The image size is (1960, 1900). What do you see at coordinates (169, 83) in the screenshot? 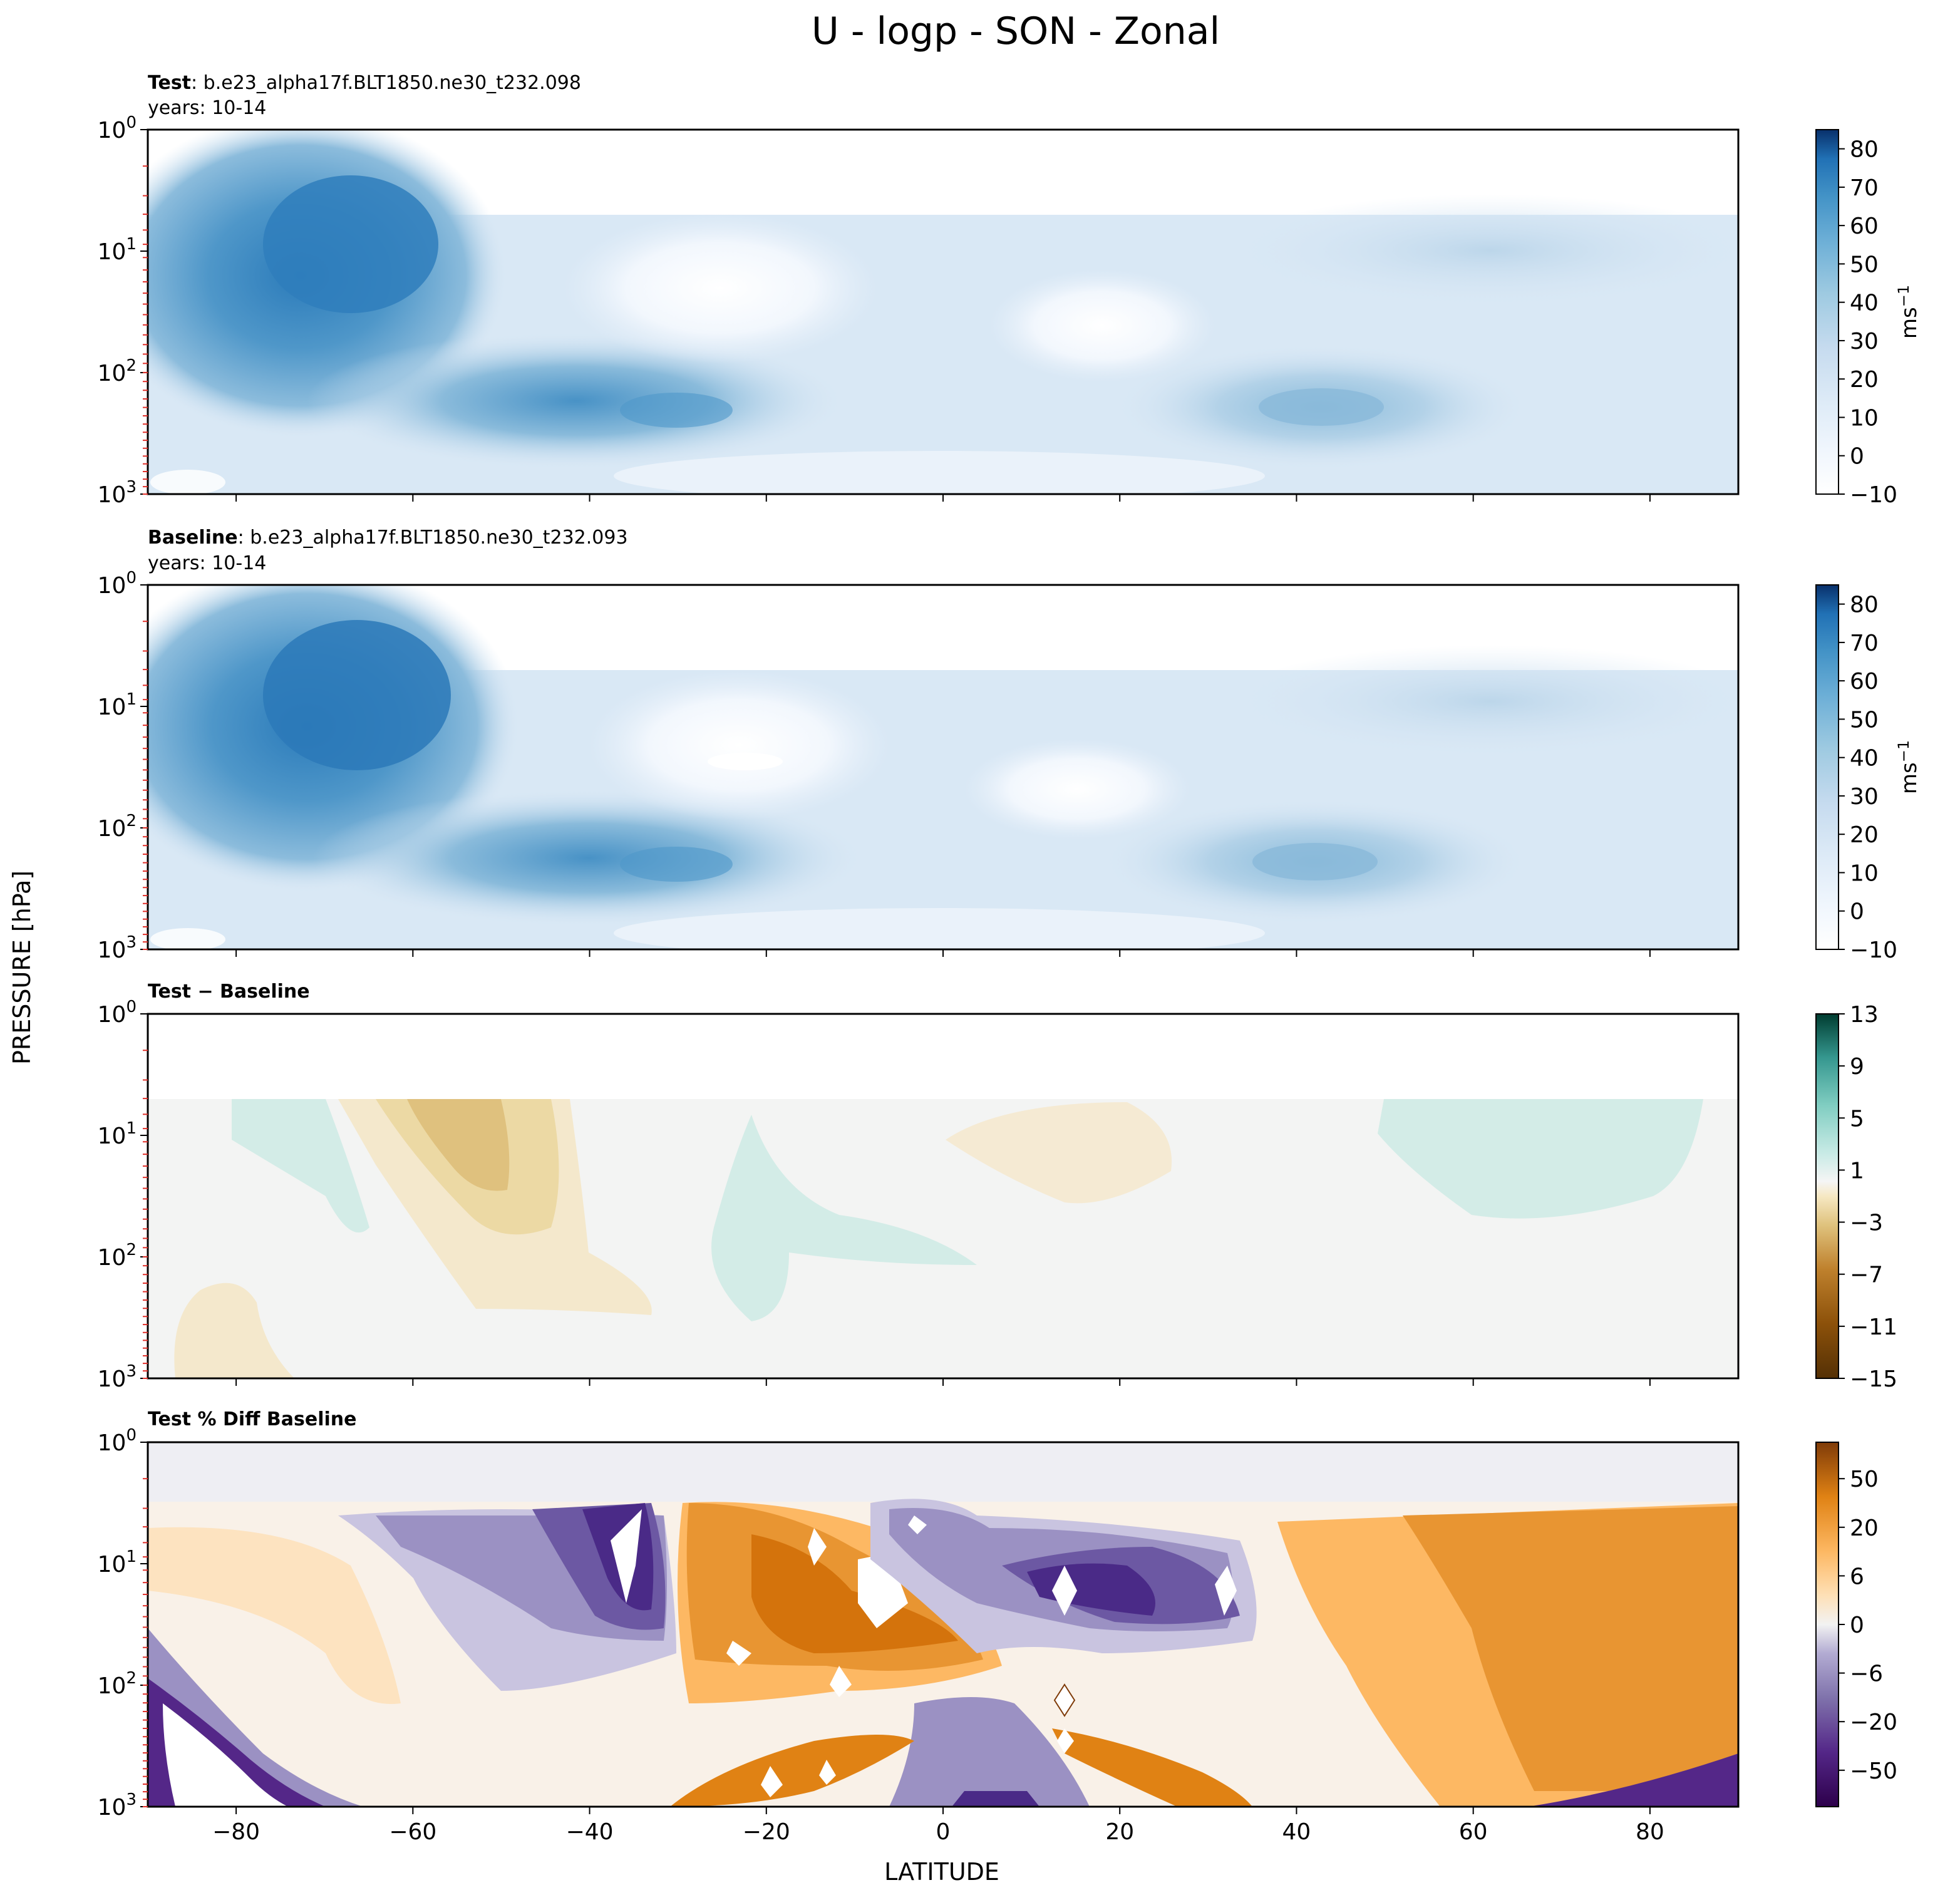
I see `panel-title-bold: Test` at bounding box center [169, 83].